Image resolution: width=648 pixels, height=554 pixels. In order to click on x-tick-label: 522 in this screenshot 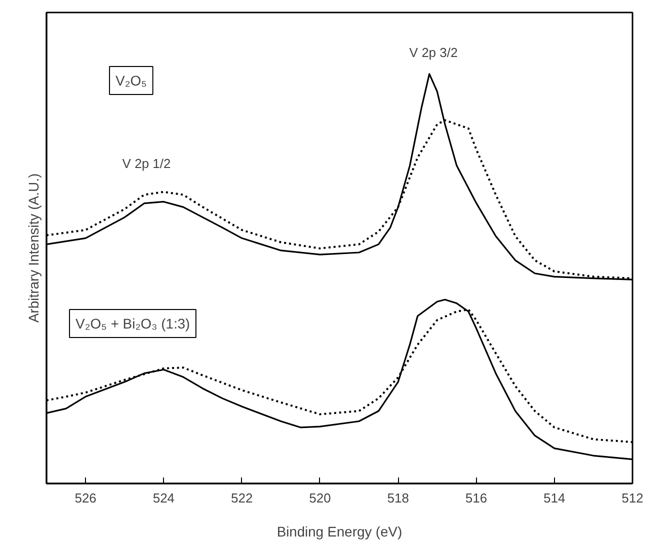, I will do `click(241, 498)`.